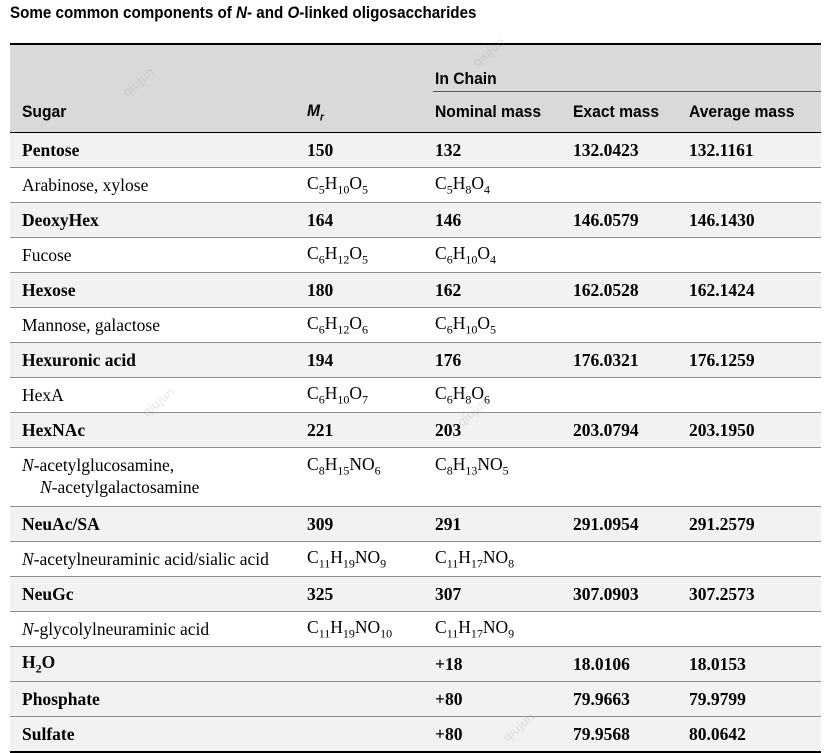 The image size is (826, 753). Describe the element at coordinates (416, 360) in the screenshot. I see `table-row: Hexuronic acid 194 176 176.0321 176.1259` at that location.